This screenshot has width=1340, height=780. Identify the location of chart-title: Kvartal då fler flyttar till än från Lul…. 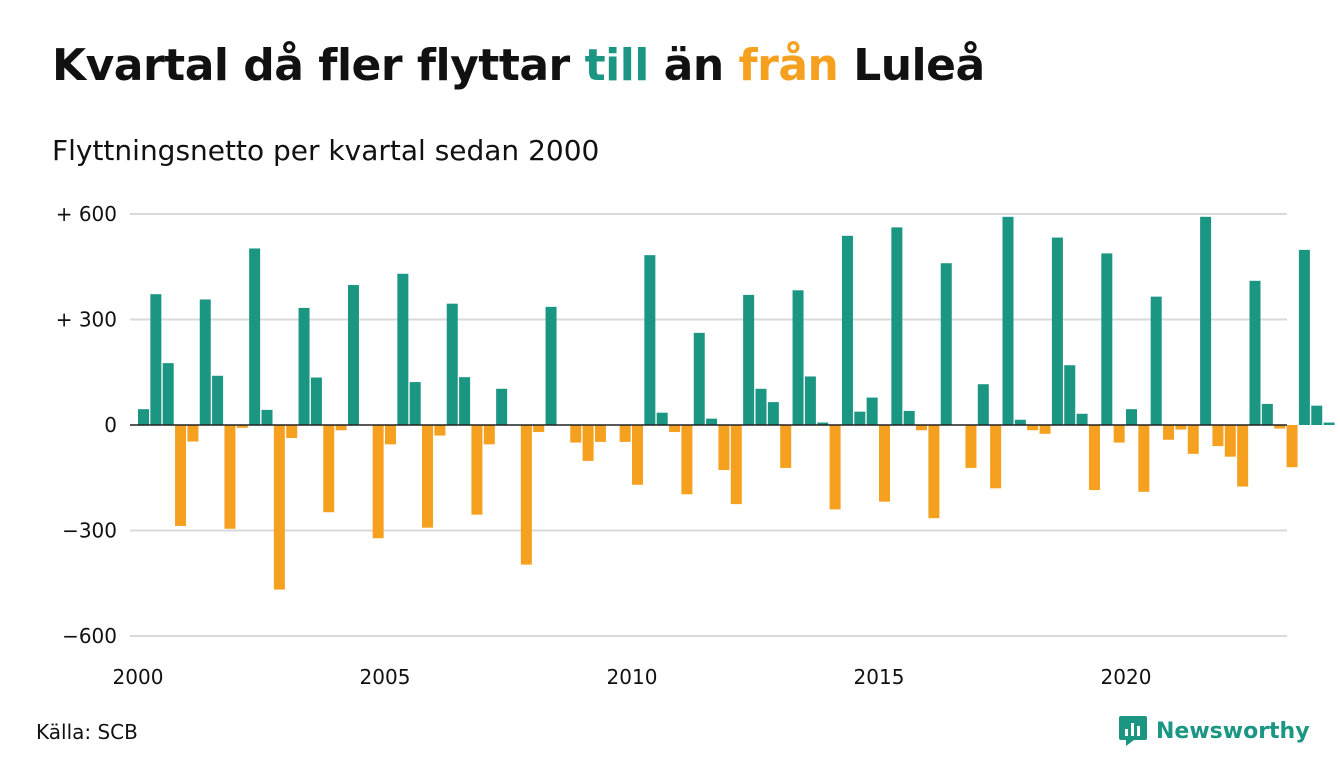
(518, 65).